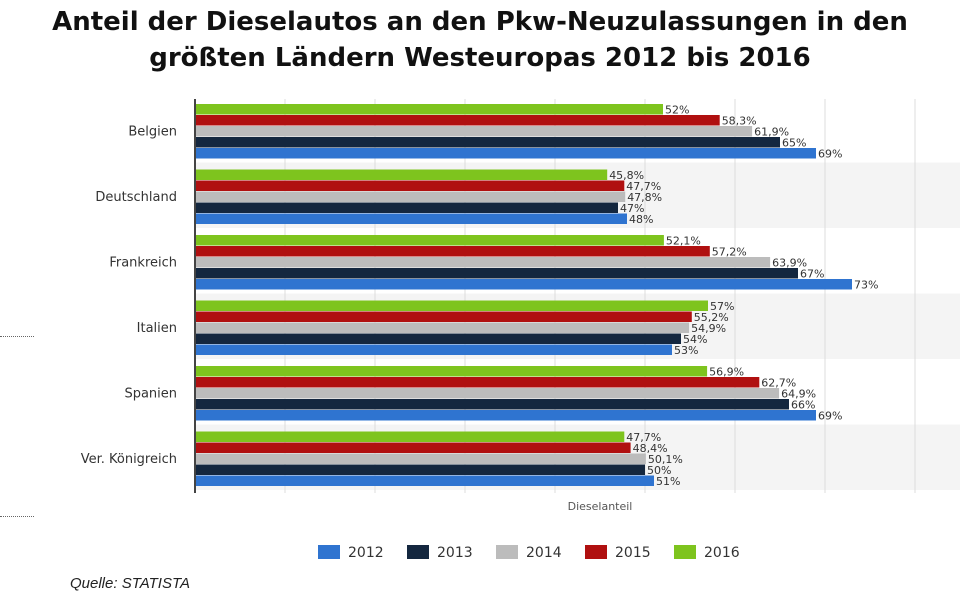  What do you see at coordinates (685, 552) in the screenshot?
I see `legend-swatch-2016` at bounding box center [685, 552].